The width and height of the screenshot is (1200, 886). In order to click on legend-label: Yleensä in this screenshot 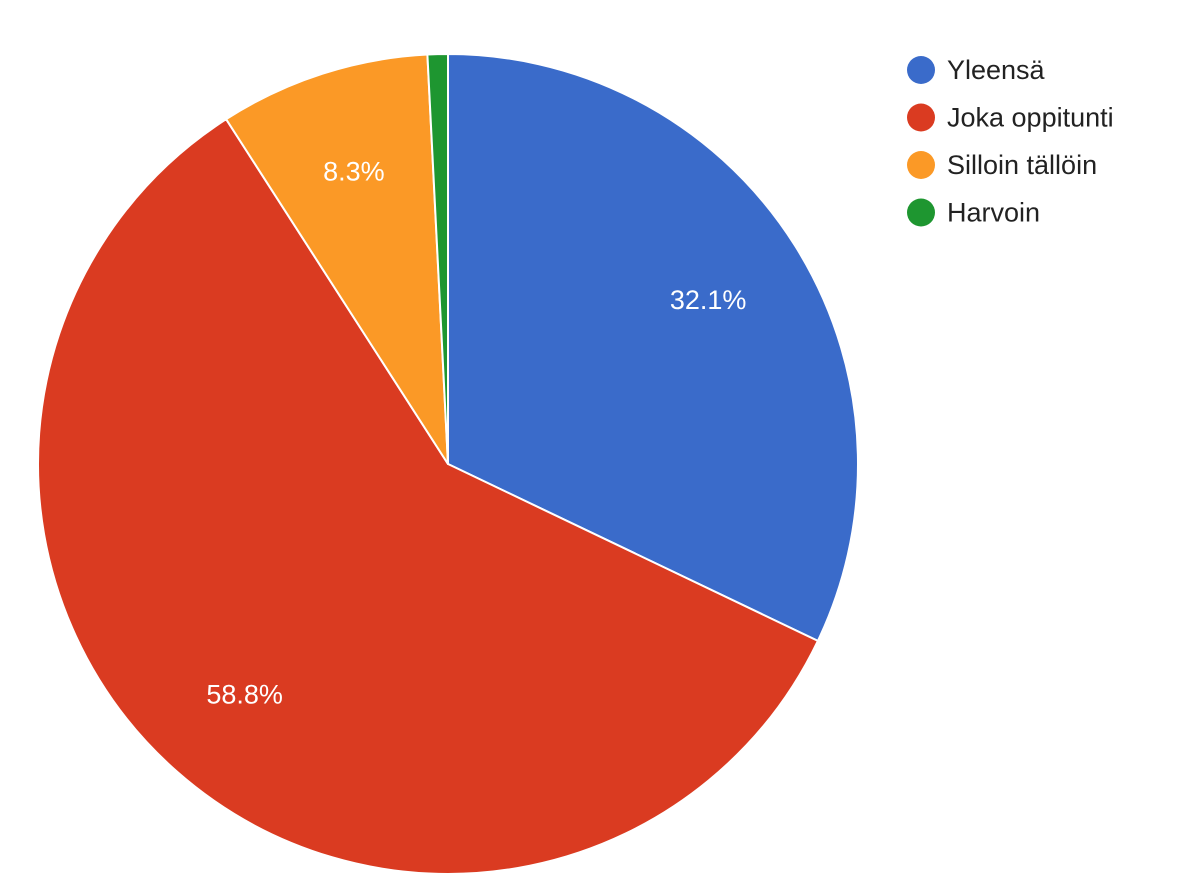, I will do `click(996, 70)`.